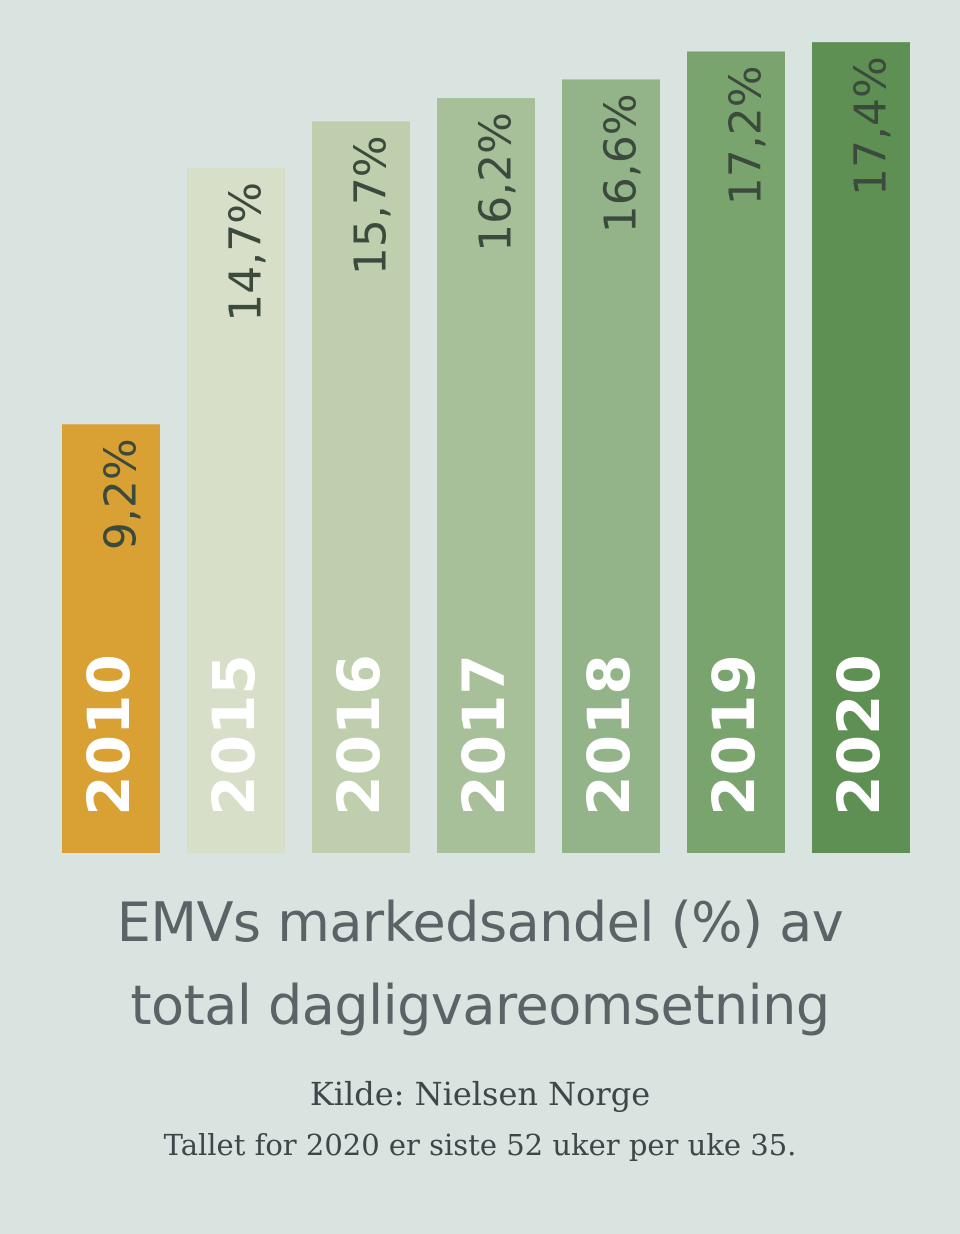 This screenshot has width=960, height=1234. I want to click on chart-title-line-1: EMVs markedsandel (%) av, so click(480, 922).